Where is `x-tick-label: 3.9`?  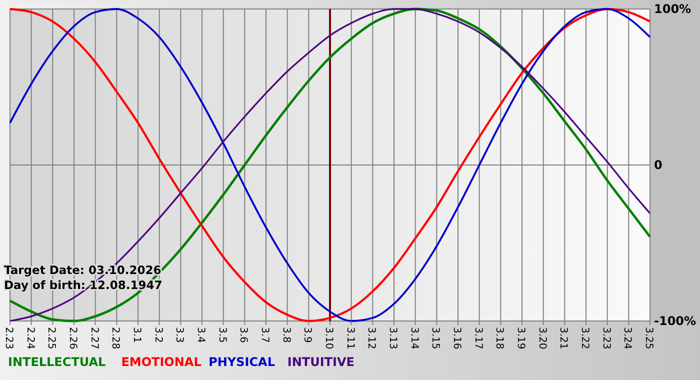 x-tick-label: 3.9 is located at coordinates (307, 335).